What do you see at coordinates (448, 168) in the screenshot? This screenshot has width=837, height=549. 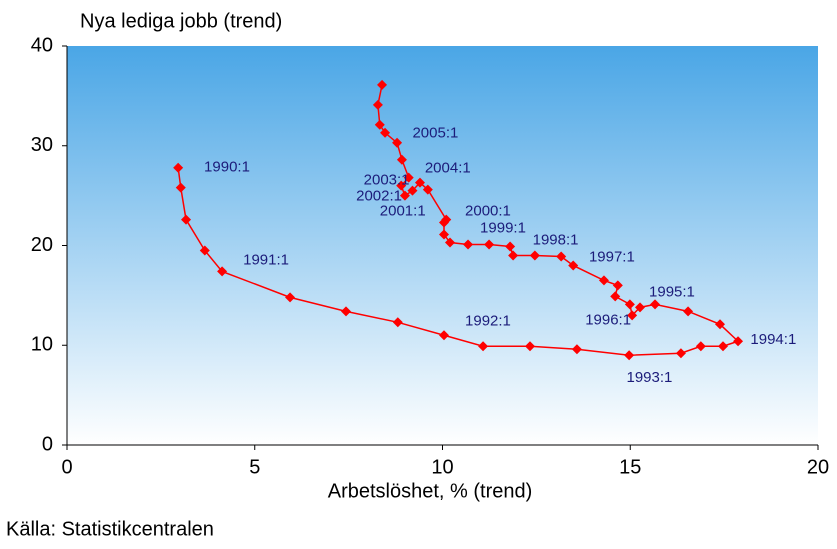 I see `annotation: 2004:1` at bounding box center [448, 168].